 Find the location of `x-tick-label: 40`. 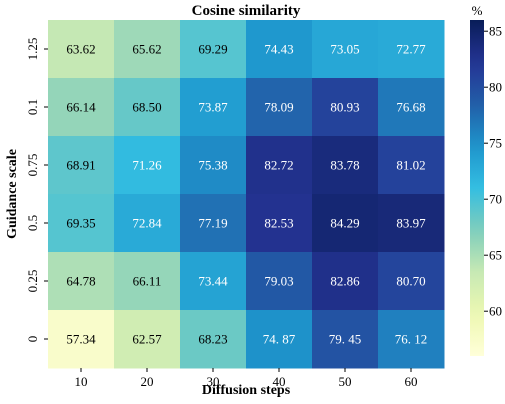

x-tick-label: 40 is located at coordinates (279, 381).